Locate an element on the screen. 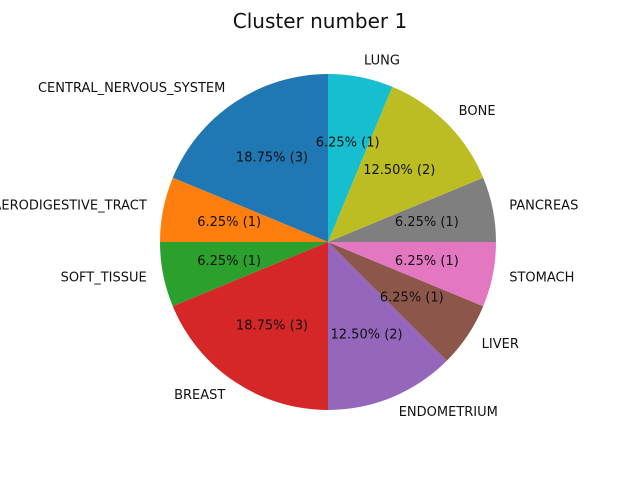 This screenshot has width=640, height=480. category-label: LUNG is located at coordinates (382, 60).